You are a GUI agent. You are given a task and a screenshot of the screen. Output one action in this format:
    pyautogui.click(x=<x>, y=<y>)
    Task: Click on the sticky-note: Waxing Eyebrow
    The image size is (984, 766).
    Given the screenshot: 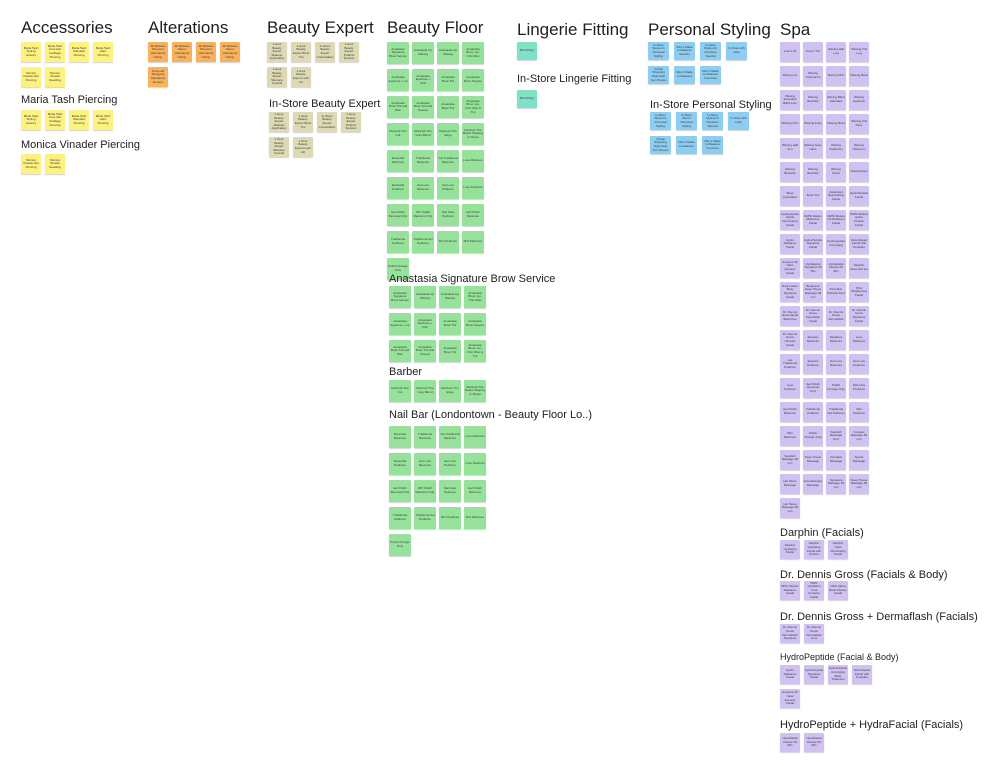 What is the action you would take?
    pyautogui.click(x=859, y=100)
    